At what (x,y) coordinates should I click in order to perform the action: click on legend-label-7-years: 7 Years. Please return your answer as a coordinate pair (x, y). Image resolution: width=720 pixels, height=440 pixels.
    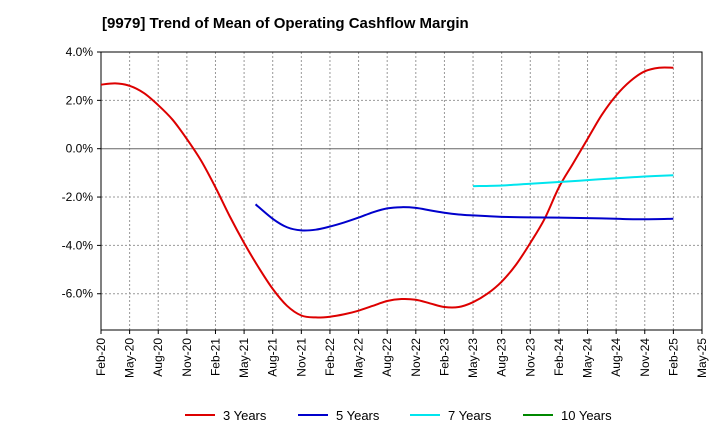
    Looking at the image, I should click on (470, 415).